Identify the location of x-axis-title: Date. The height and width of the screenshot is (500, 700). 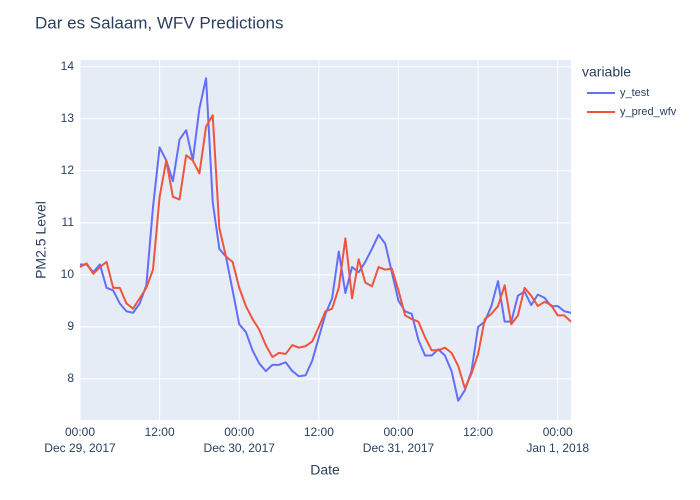
(325, 470).